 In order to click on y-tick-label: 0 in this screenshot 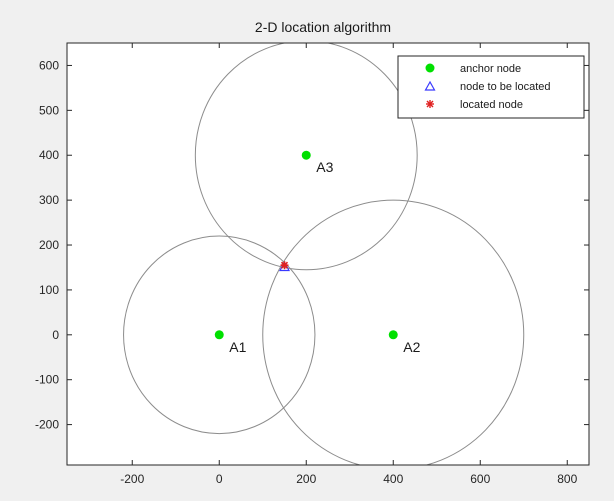, I will do `click(55, 335)`.